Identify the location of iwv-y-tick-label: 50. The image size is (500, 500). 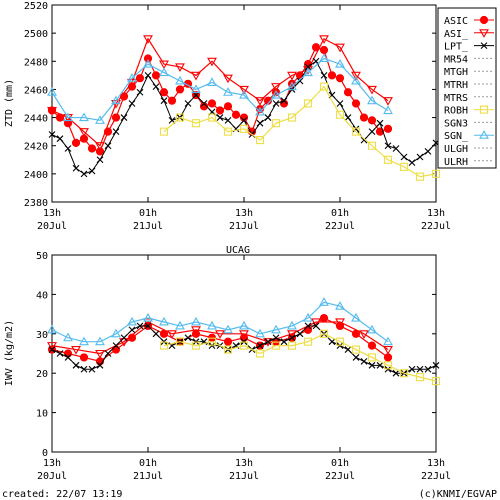
(42, 256).